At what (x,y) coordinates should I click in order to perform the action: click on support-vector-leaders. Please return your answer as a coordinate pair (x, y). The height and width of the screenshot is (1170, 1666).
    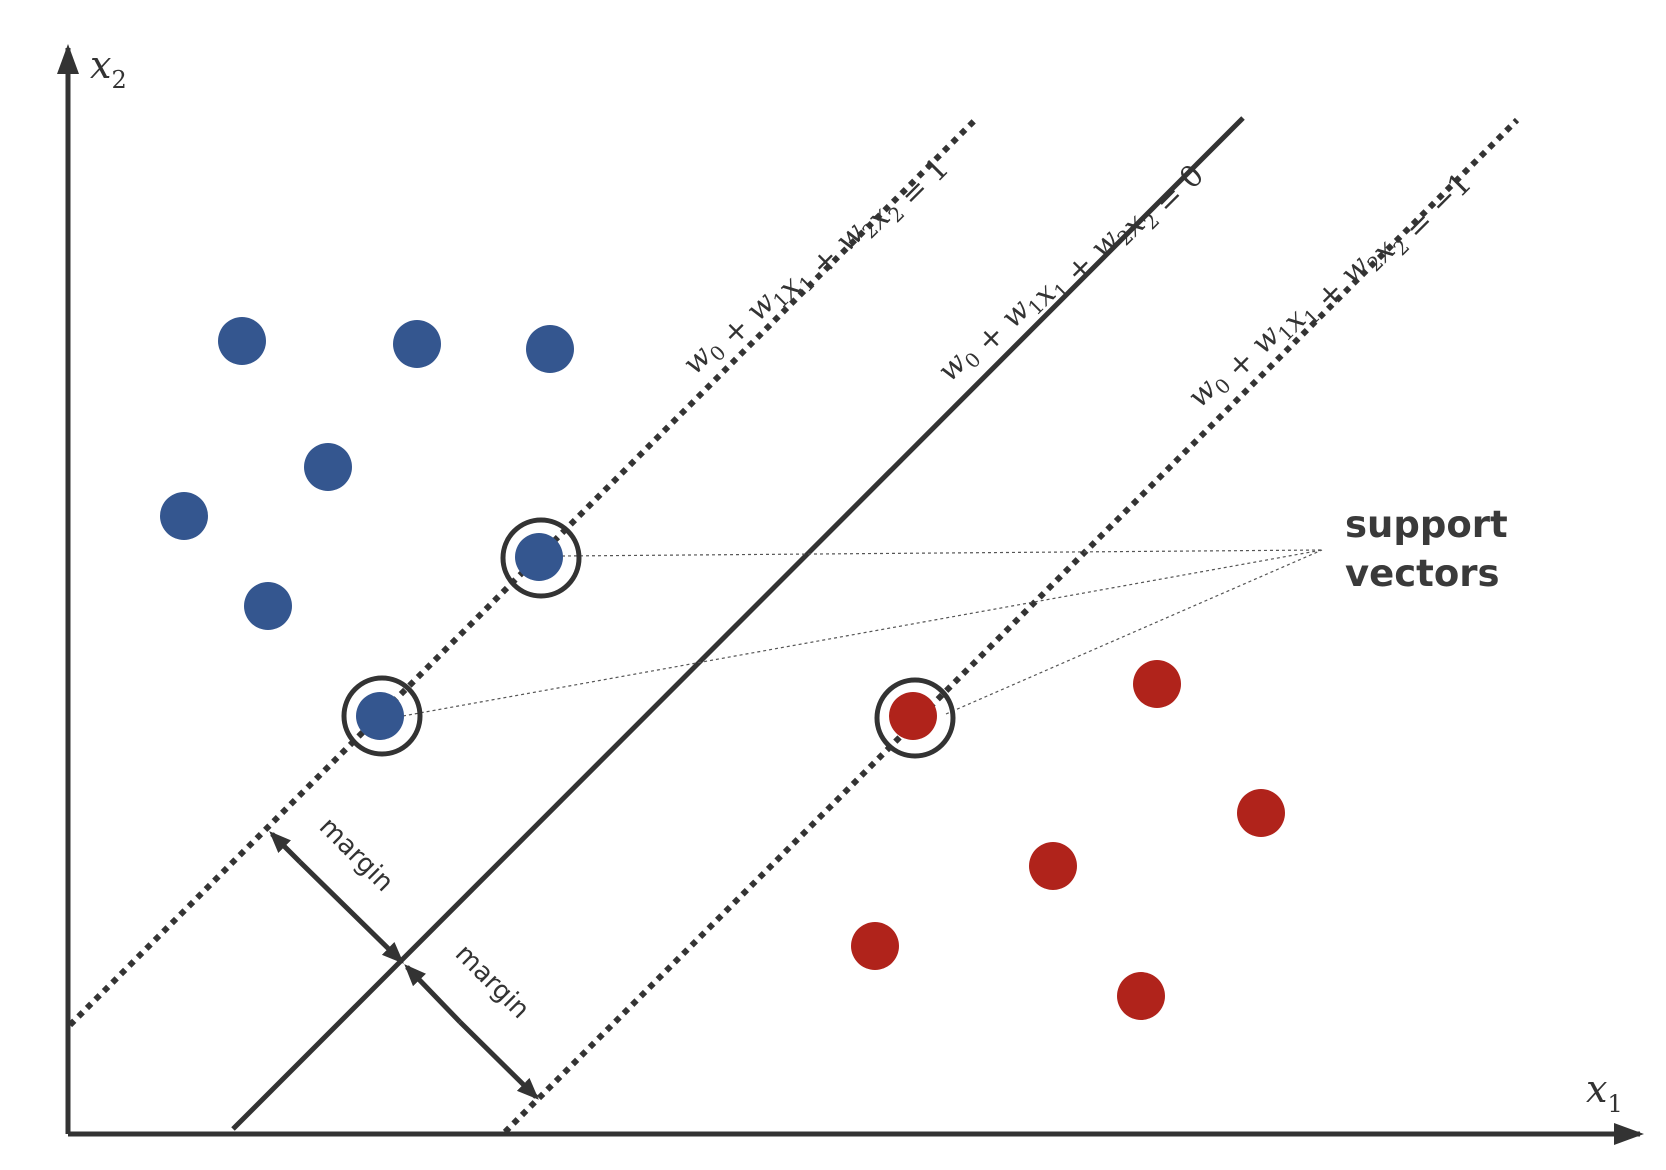
    Looking at the image, I should click on (862, 633).